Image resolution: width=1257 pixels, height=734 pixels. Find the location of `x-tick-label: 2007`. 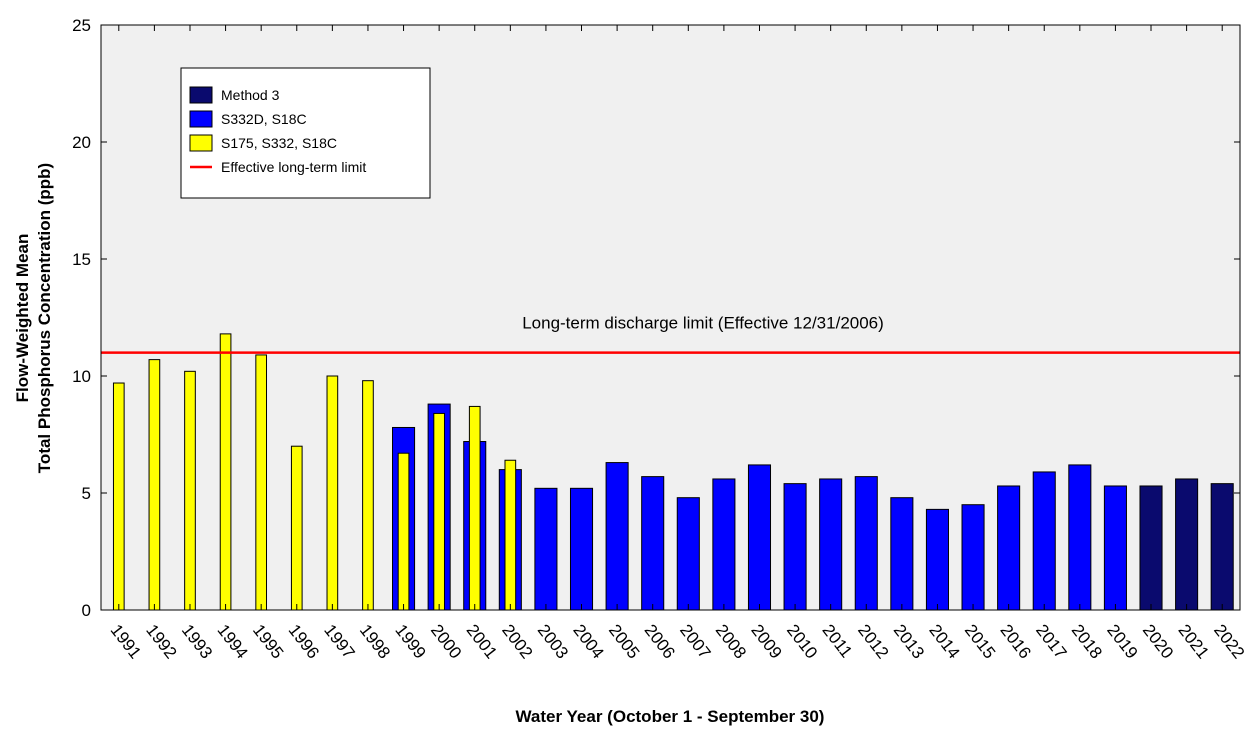

x-tick-label: 2007 is located at coordinates (695, 642).